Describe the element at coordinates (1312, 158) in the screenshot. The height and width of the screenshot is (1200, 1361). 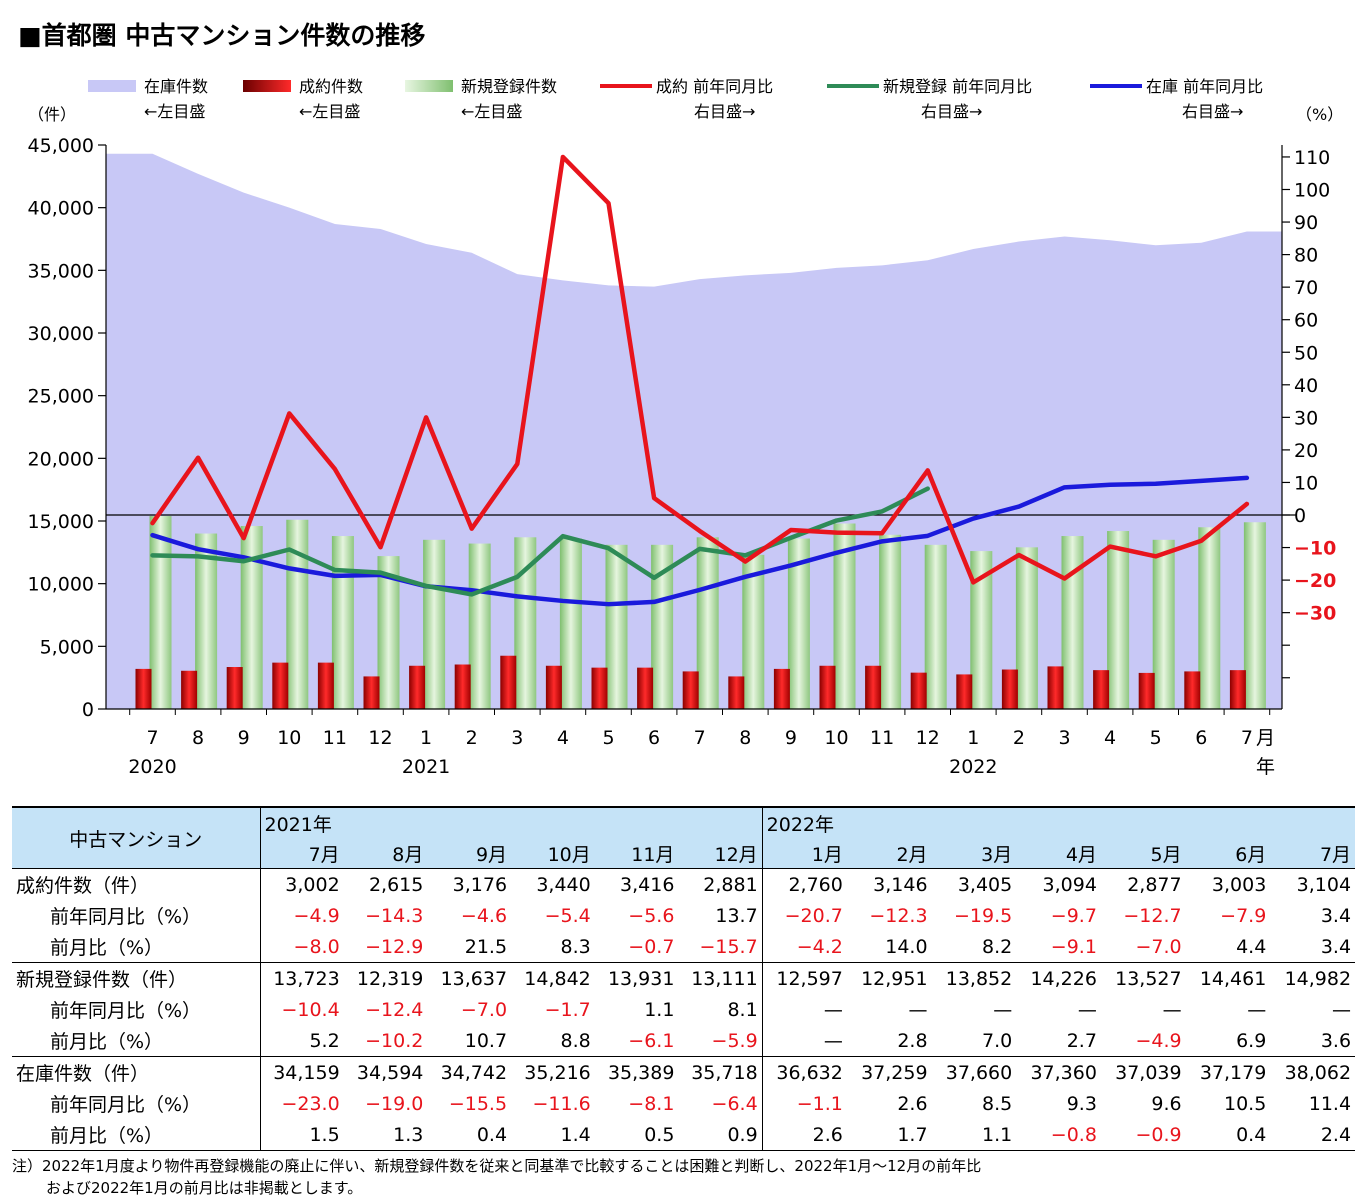
I see `right-tick-label: 110` at that location.